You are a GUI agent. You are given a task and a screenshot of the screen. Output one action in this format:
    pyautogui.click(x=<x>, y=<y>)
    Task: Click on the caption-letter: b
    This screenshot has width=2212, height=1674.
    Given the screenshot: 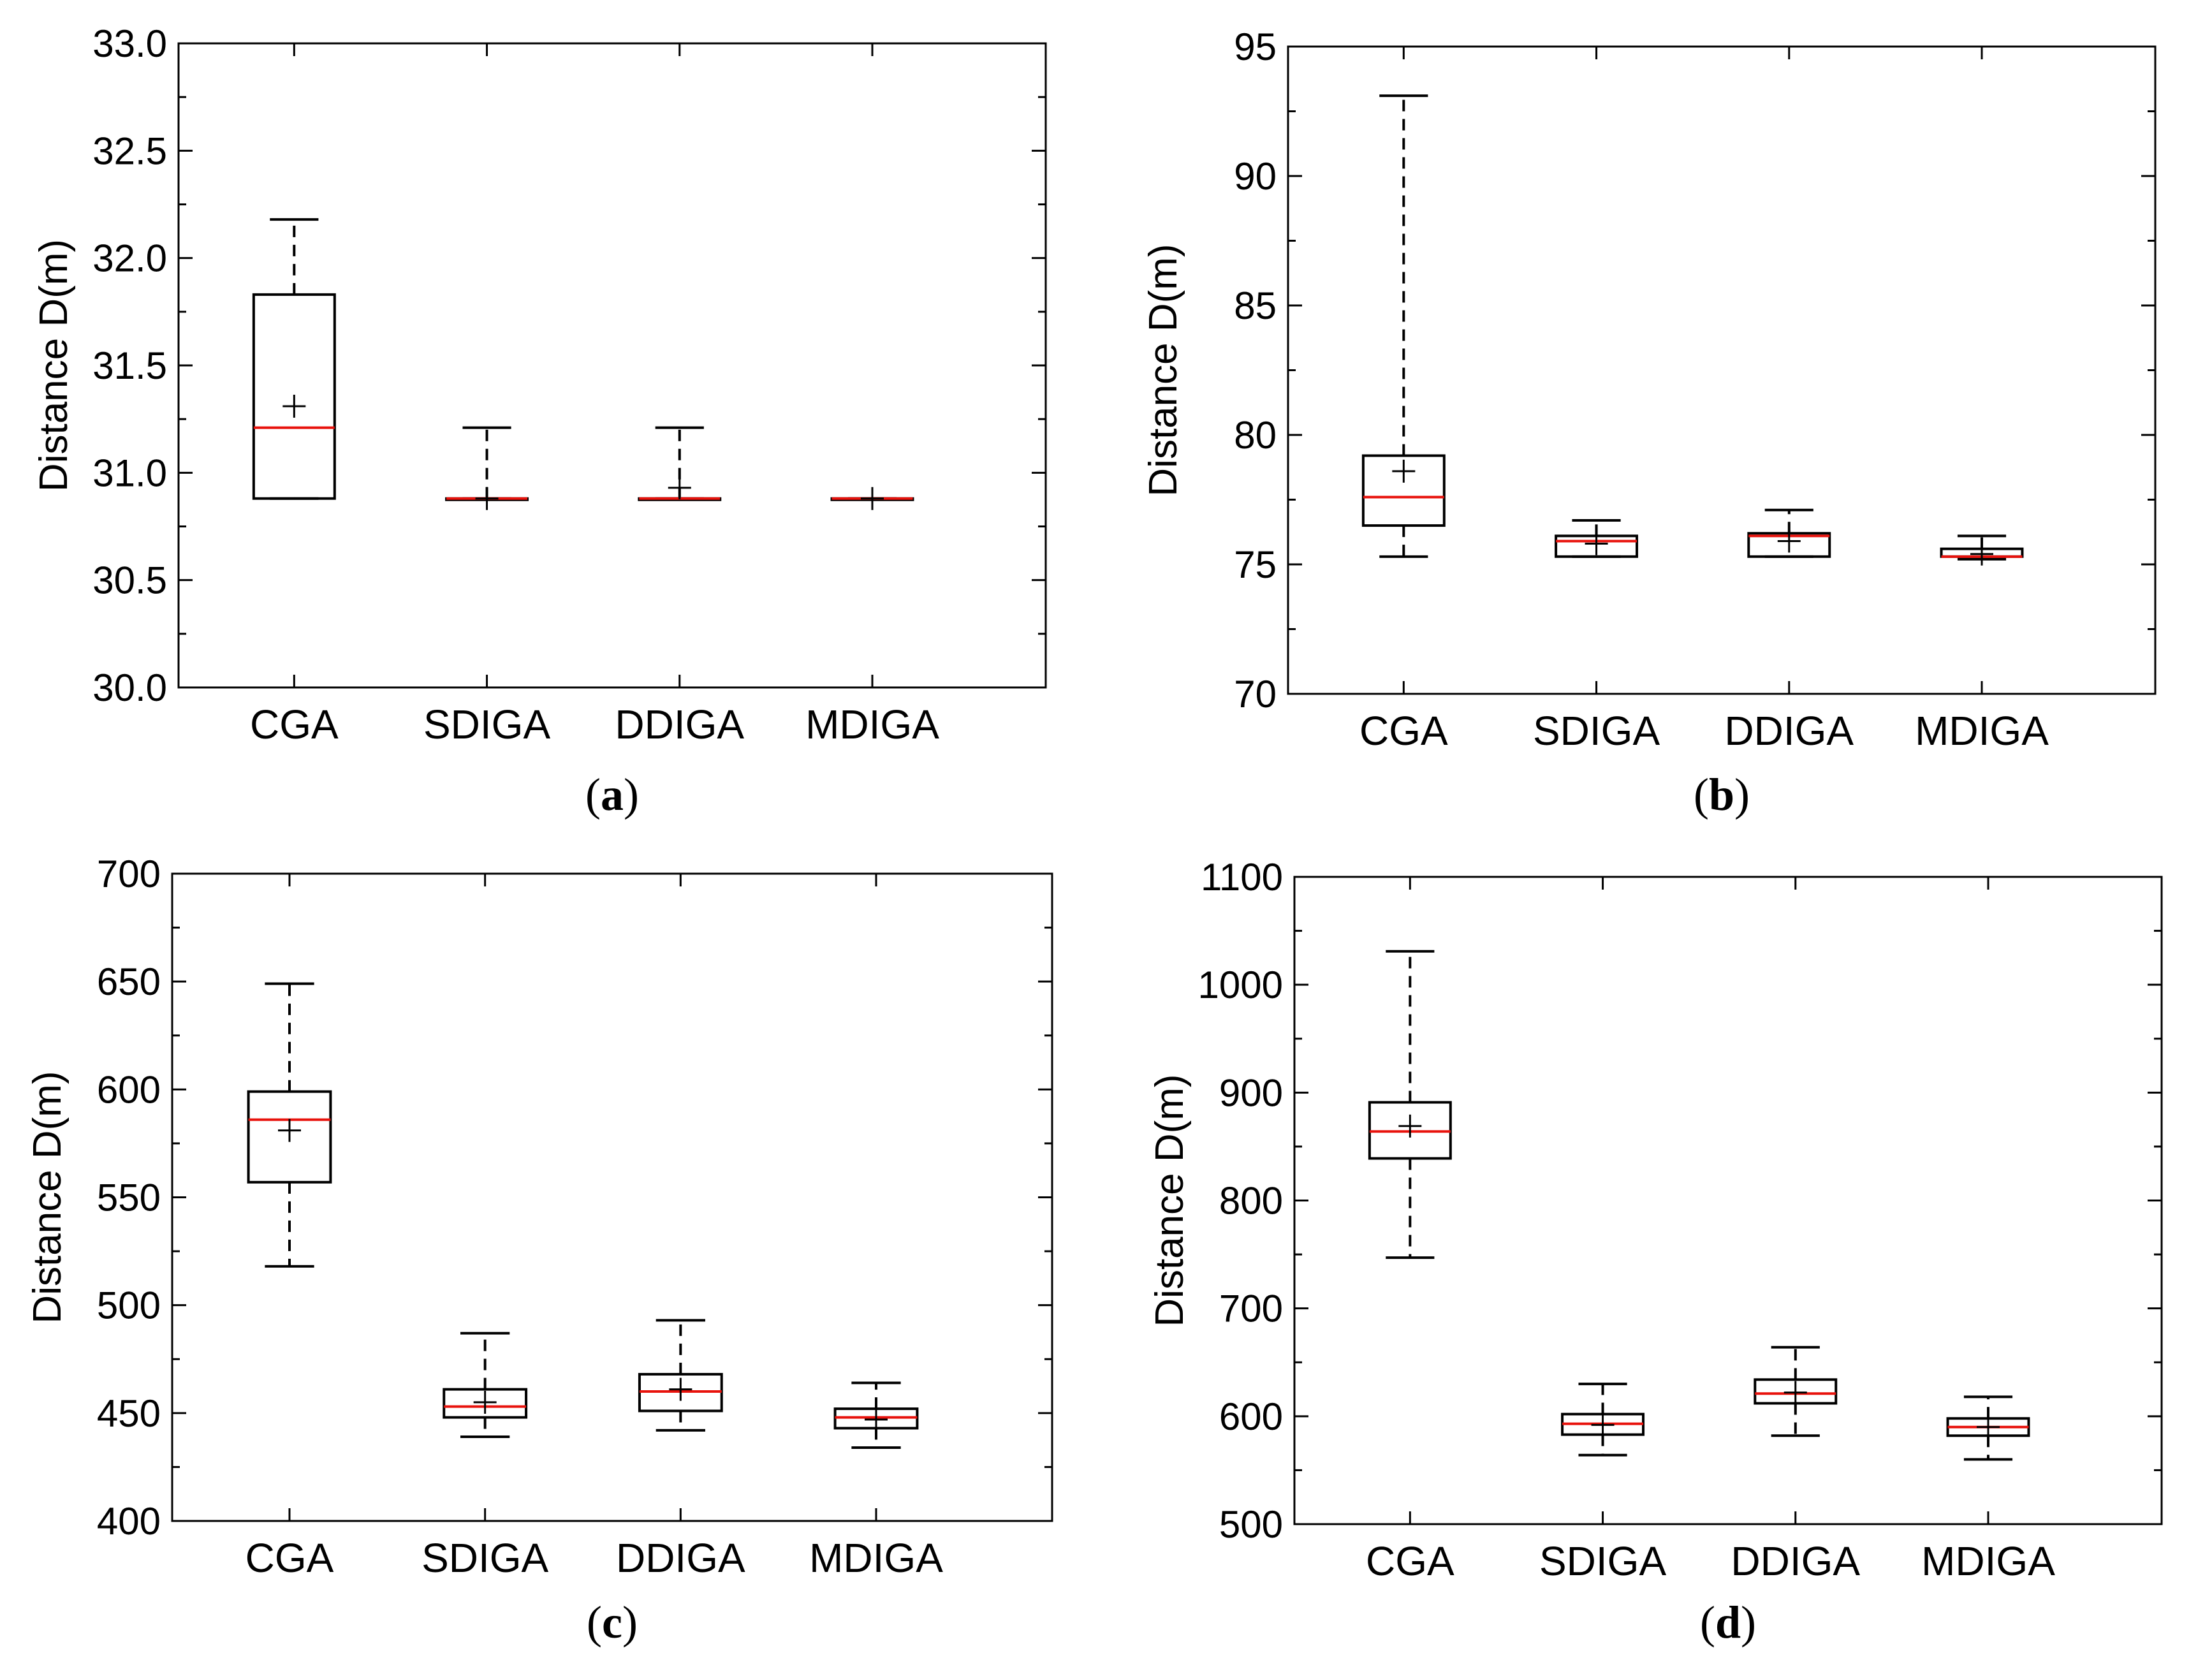 What is the action you would take?
    pyautogui.click(x=1721, y=794)
    